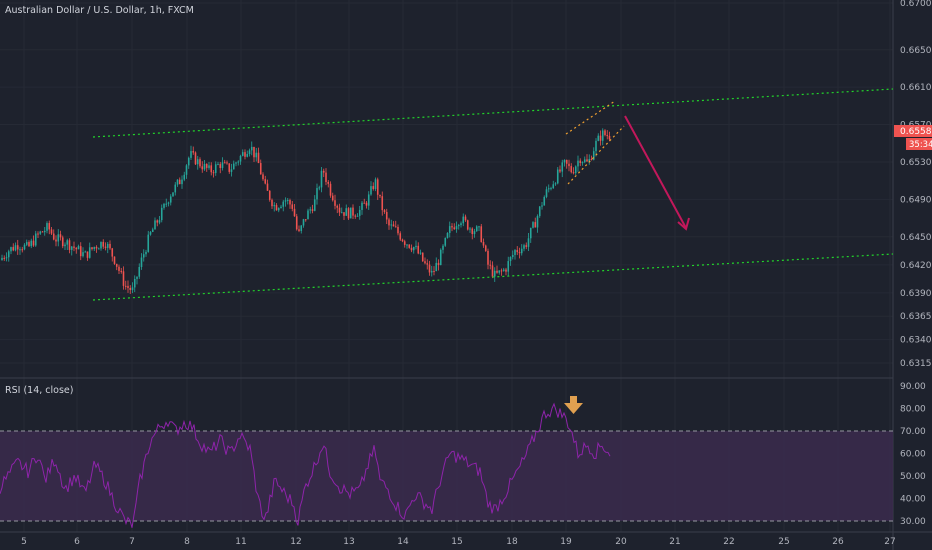  I want to click on rsi-axis: 90.00 80.00 70.00 60.00 50.00 40.00 30.00, so click(913, 454).